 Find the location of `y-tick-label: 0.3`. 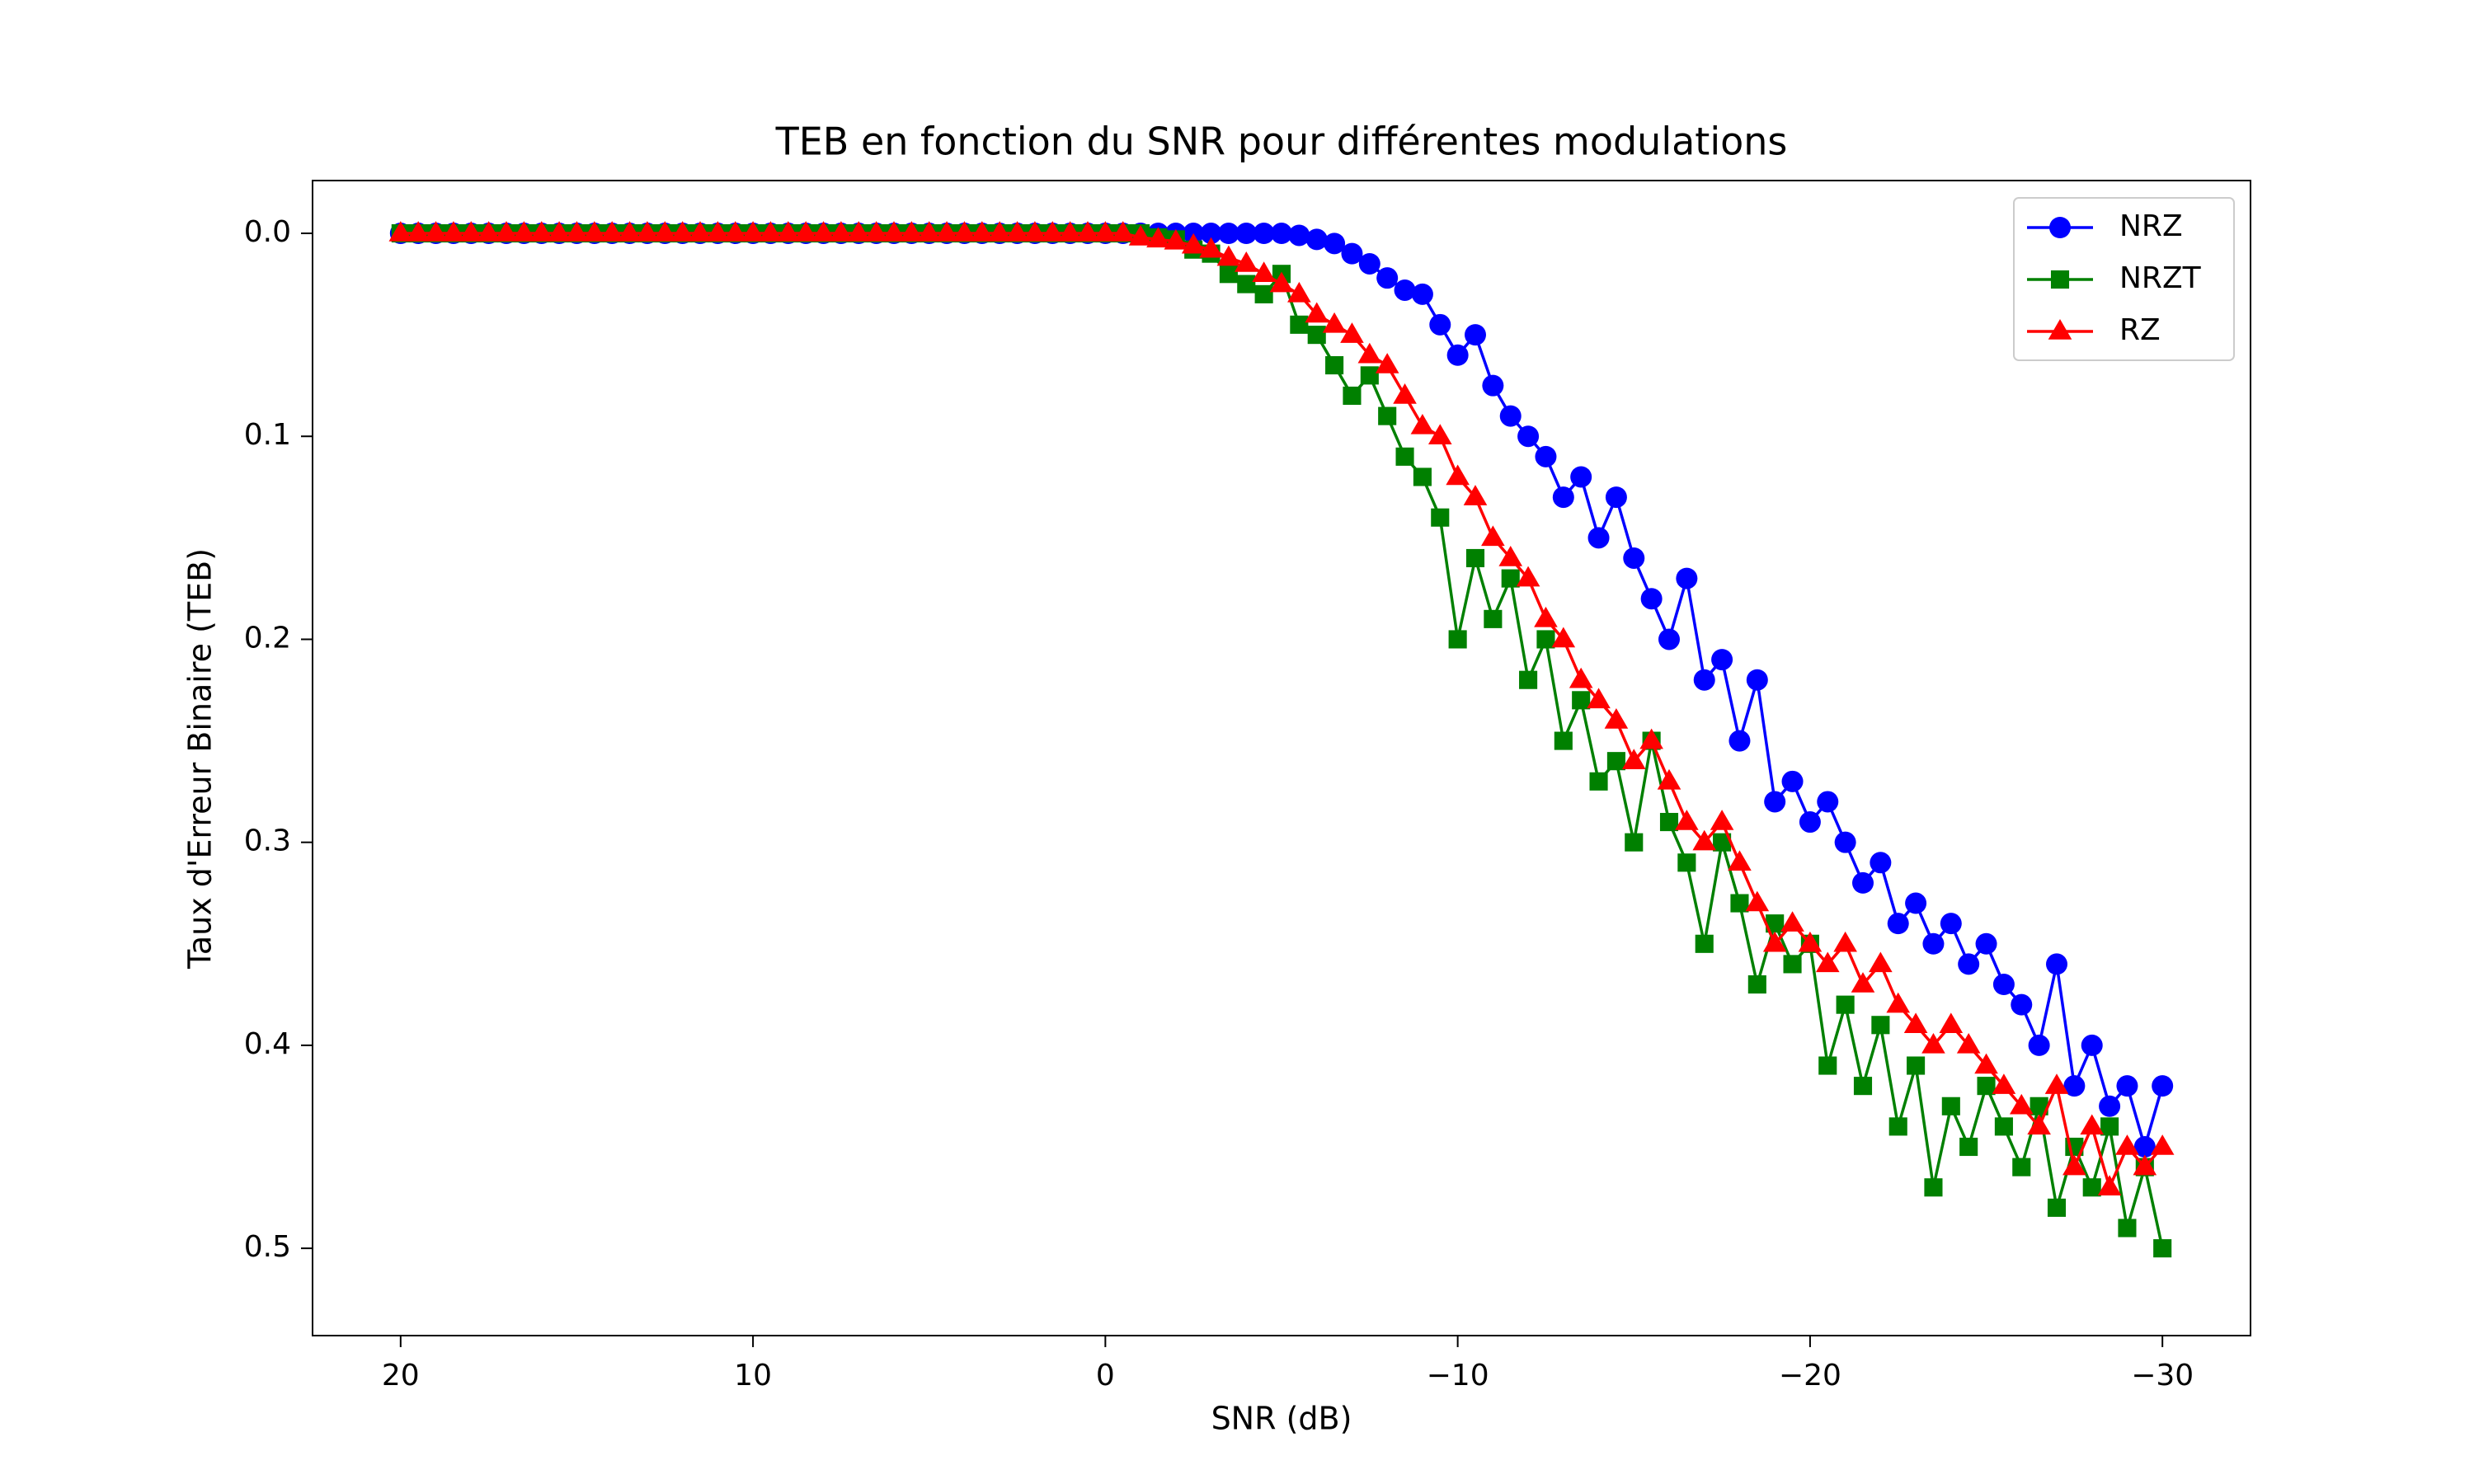

y-tick-label: 0.3 is located at coordinates (267, 841).